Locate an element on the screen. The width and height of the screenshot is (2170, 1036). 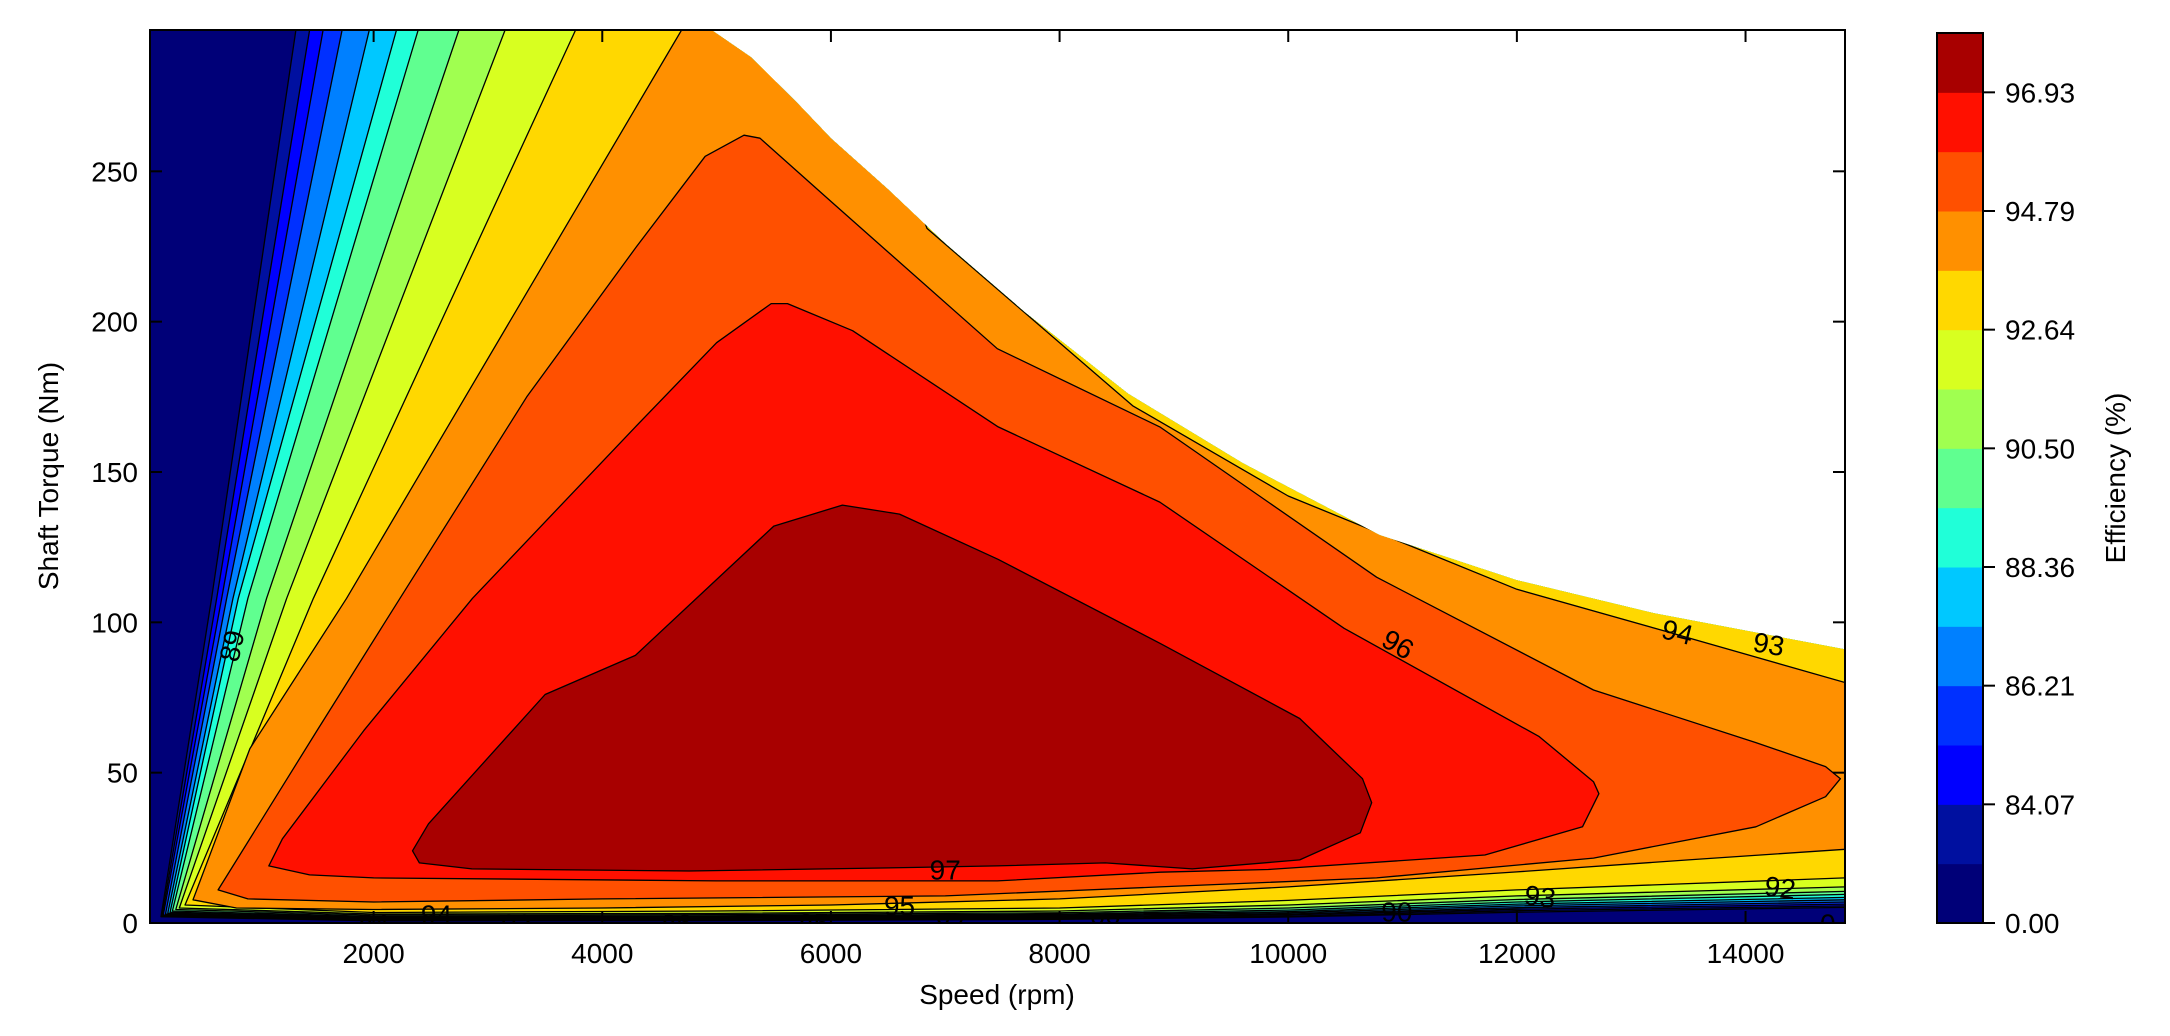
x-tick-label: 4000 is located at coordinates (602, 953).